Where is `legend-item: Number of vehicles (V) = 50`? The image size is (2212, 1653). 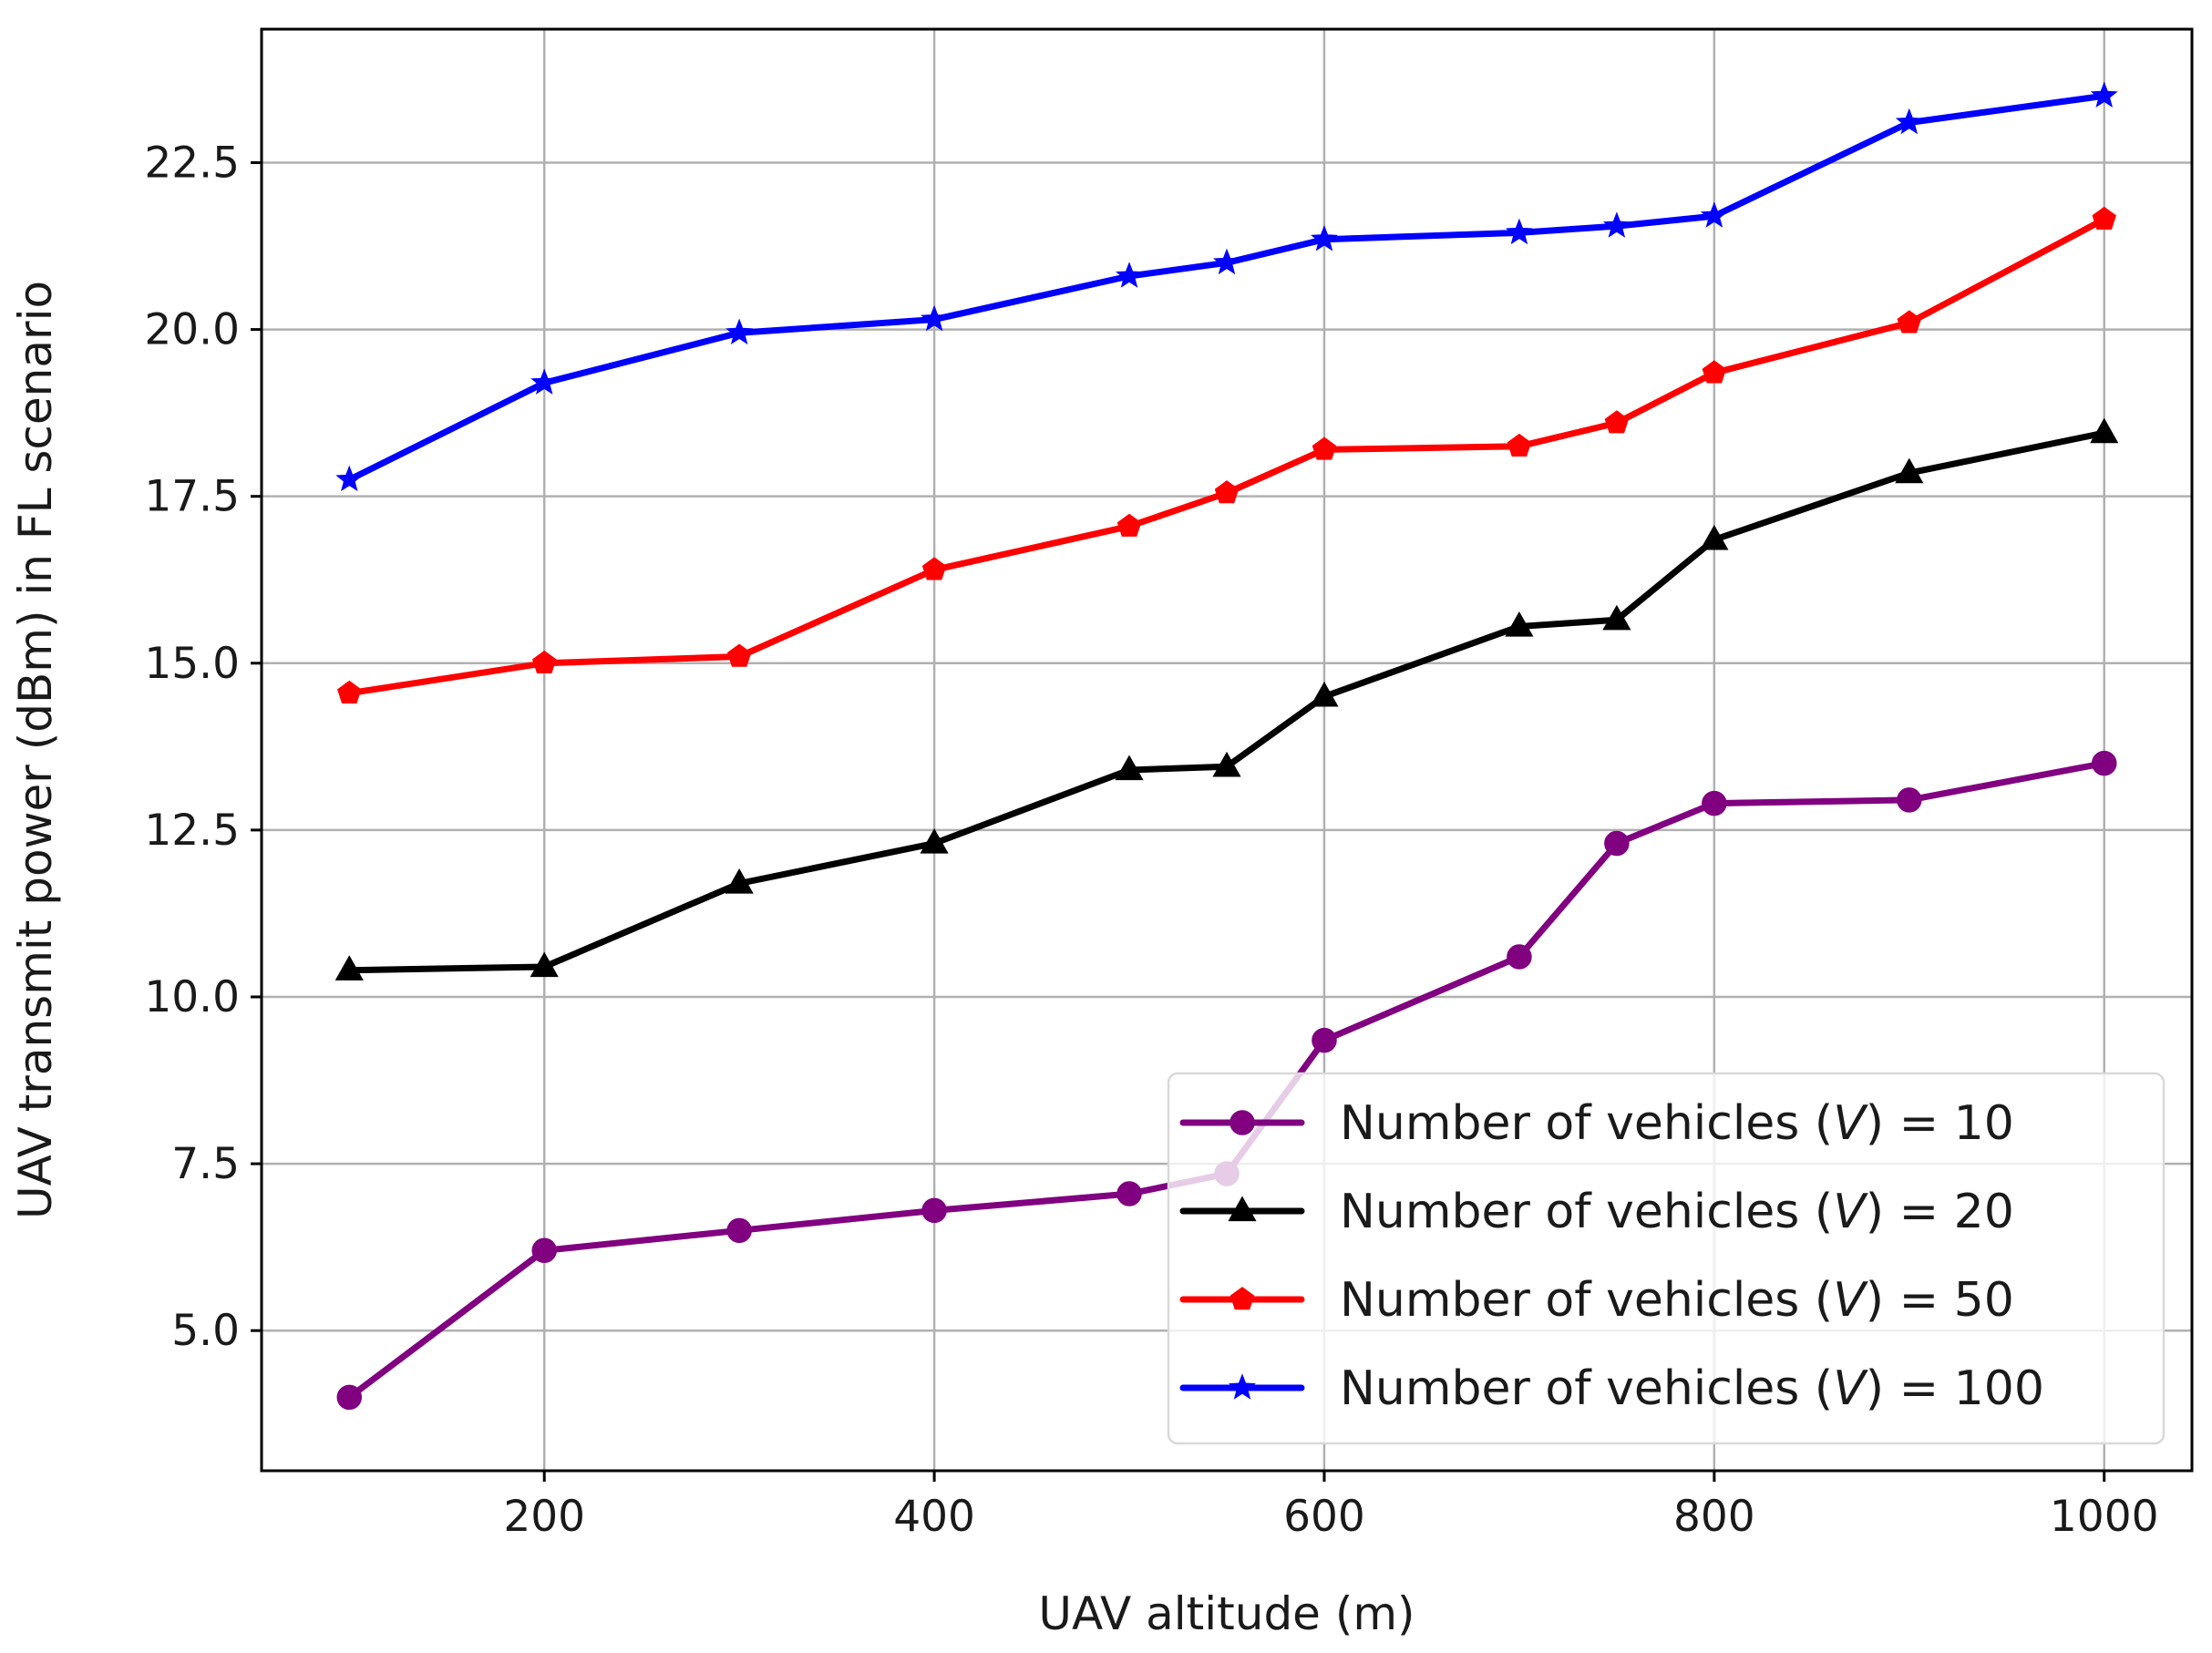
legend-item: Number of vehicles (V) = 50 is located at coordinates (1596, 1300).